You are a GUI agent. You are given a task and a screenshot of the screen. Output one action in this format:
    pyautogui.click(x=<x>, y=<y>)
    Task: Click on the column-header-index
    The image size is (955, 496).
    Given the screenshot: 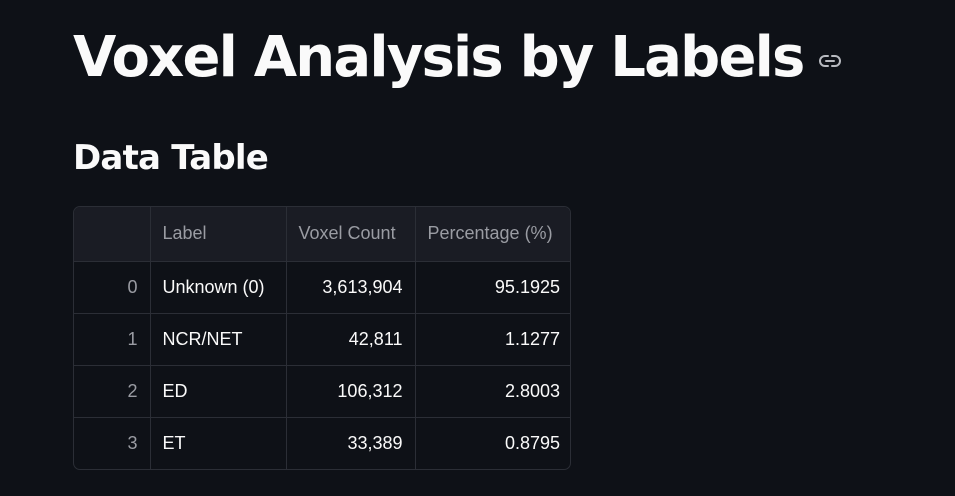 What is the action you would take?
    pyautogui.click(x=112, y=234)
    